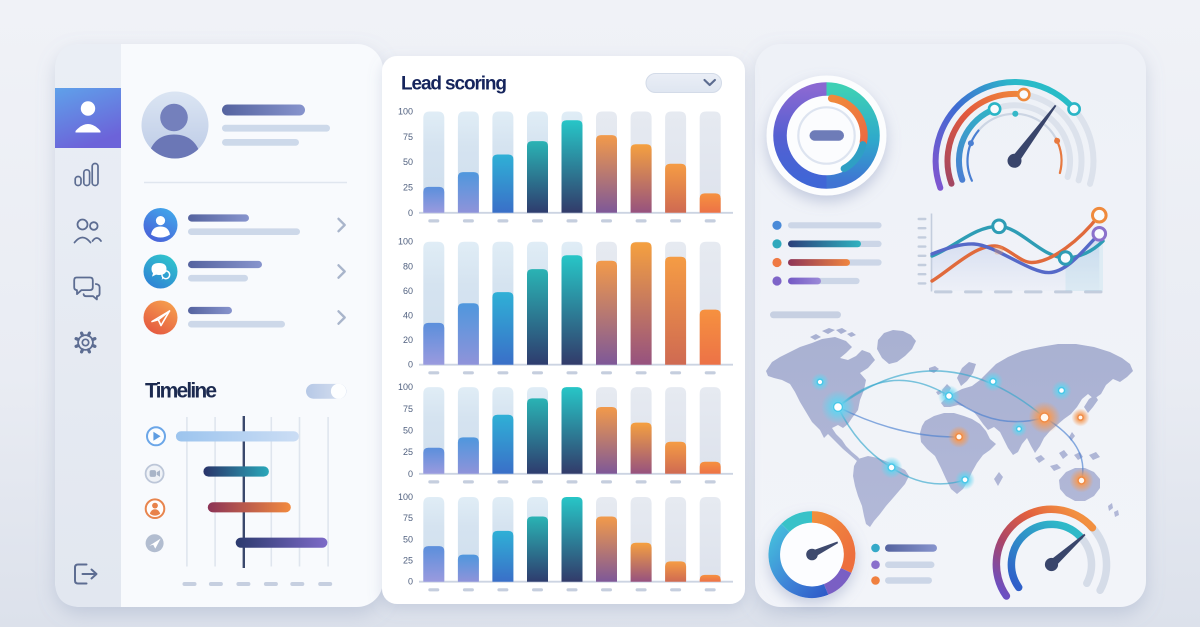 The height and width of the screenshot is (627, 1200). Describe the element at coordinates (408, 316) in the screenshot. I see `svg-text: 40` at that location.